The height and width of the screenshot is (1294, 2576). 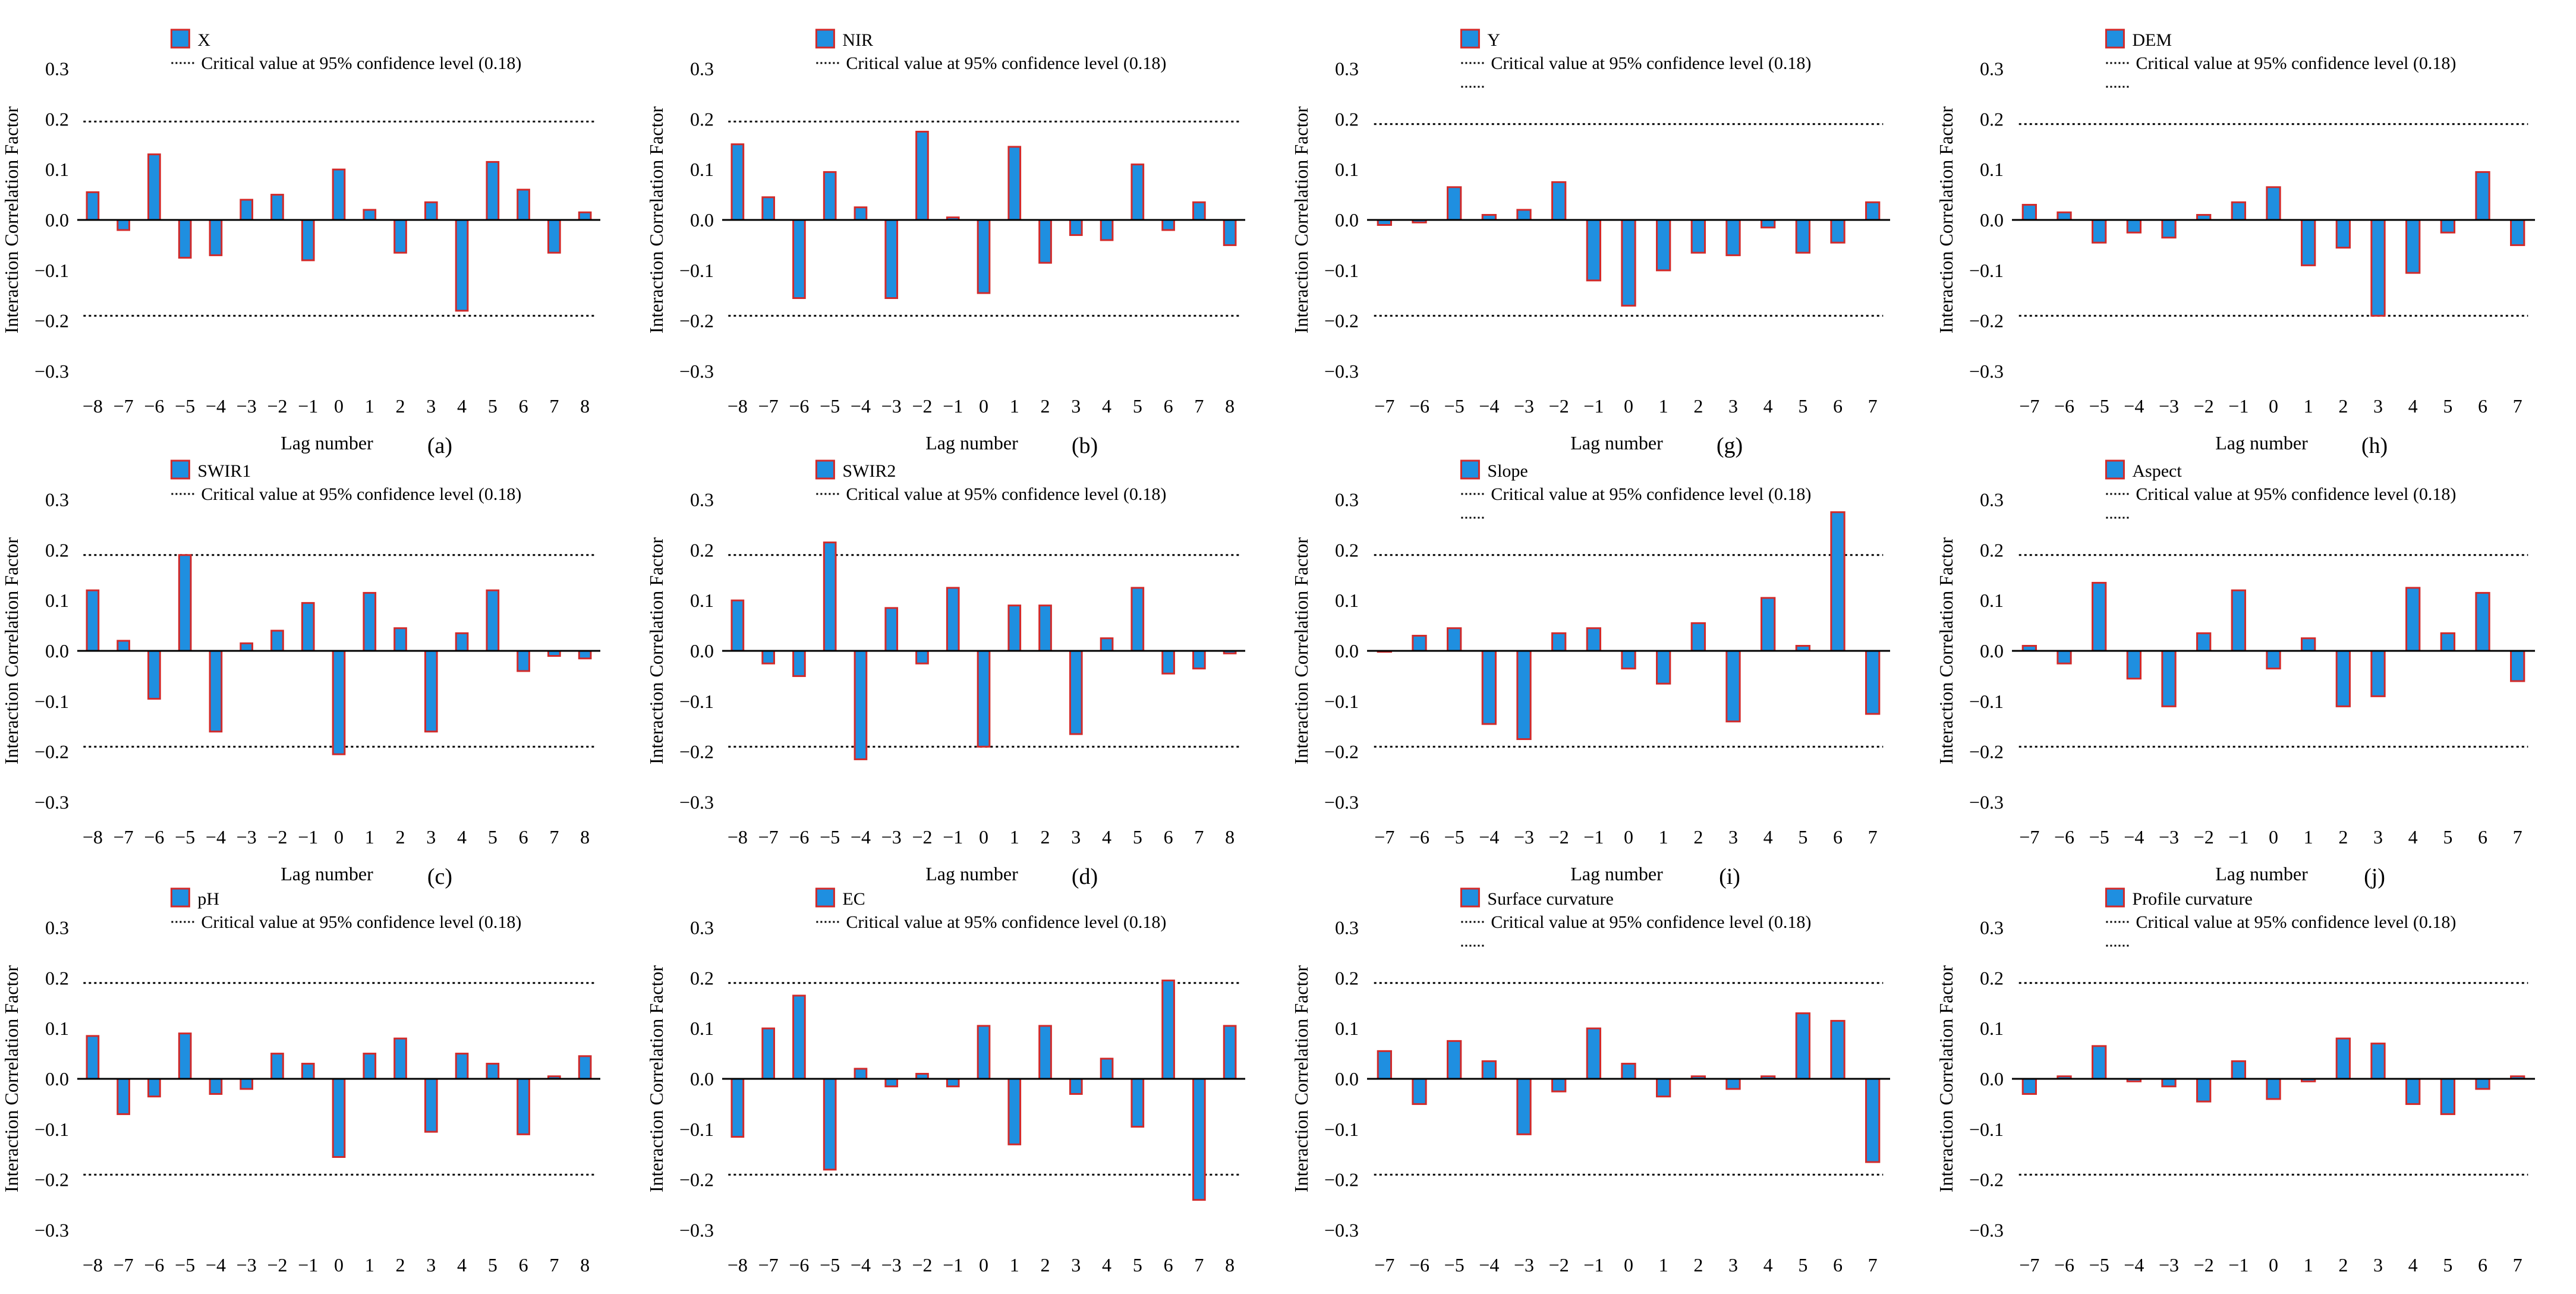 I want to click on x-tick-label: −6, so click(x=1419, y=1265).